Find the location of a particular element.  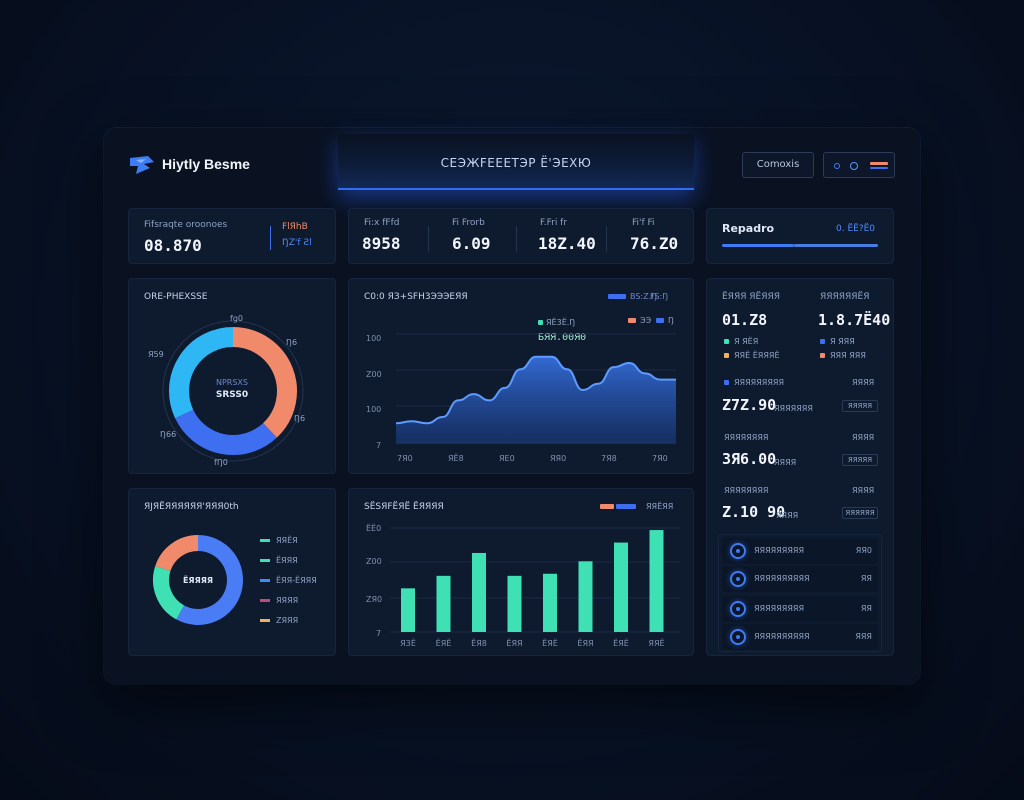

donut-outer-ring is located at coordinates (233, 391).